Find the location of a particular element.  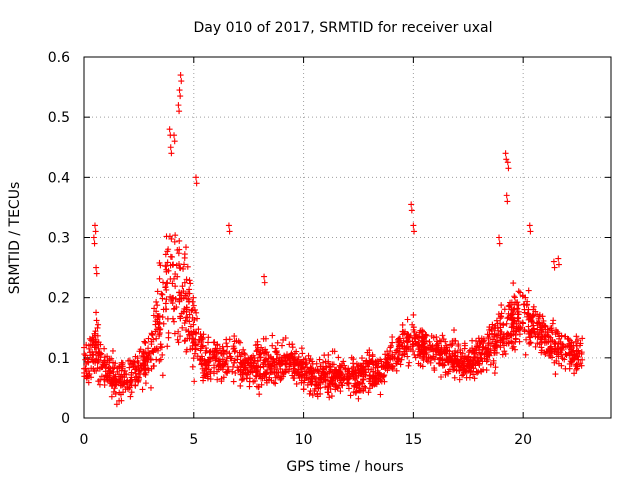

x-tick-label: 15 is located at coordinates (413, 440).